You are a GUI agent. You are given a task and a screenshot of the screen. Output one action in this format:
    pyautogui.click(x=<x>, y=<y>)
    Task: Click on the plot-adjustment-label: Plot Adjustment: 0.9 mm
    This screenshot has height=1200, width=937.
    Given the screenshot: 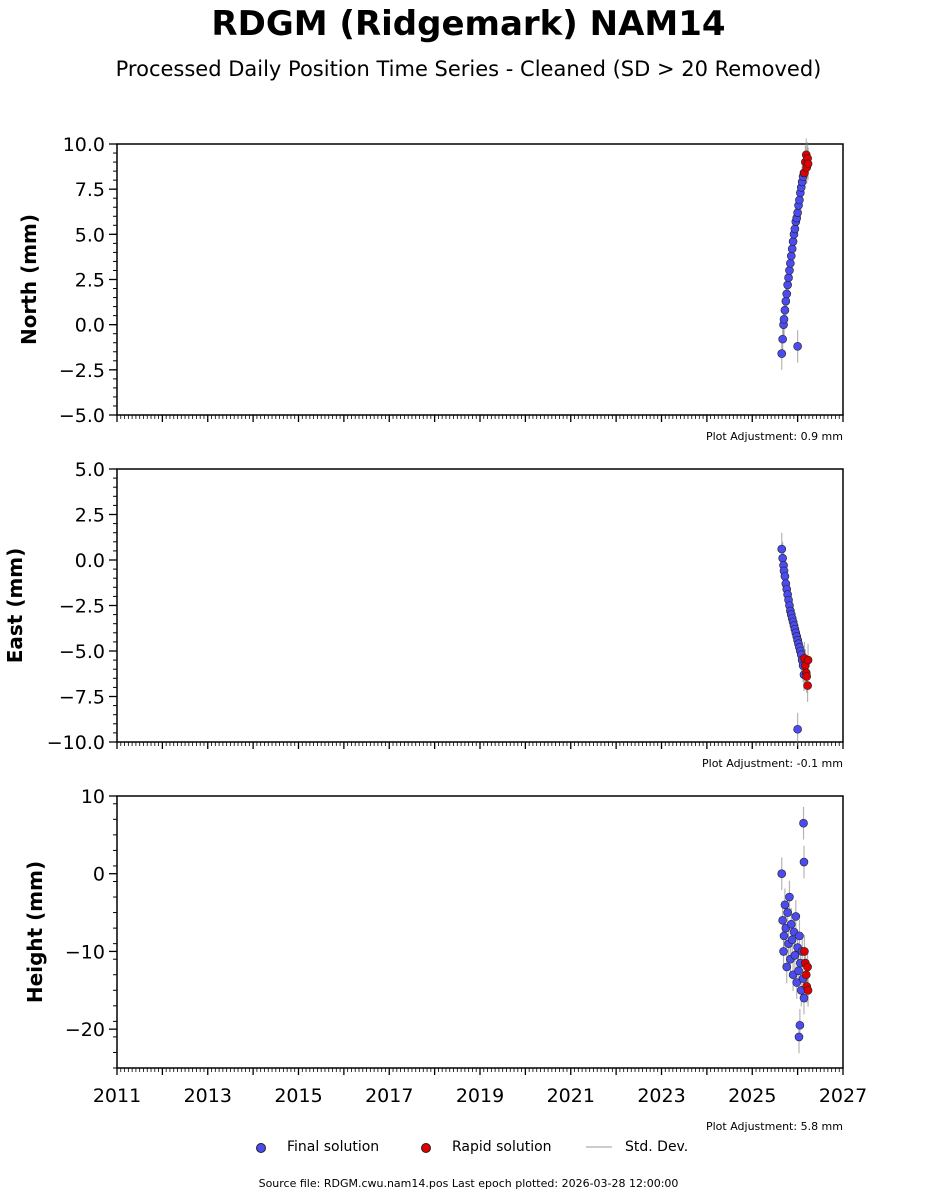 What is the action you would take?
    pyautogui.click(x=774, y=436)
    